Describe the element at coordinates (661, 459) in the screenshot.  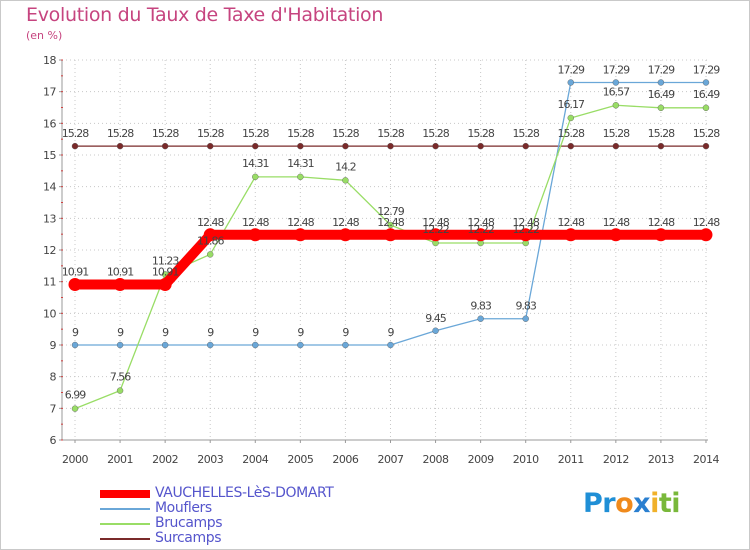
I see `x-tick-label: 2013` at that location.